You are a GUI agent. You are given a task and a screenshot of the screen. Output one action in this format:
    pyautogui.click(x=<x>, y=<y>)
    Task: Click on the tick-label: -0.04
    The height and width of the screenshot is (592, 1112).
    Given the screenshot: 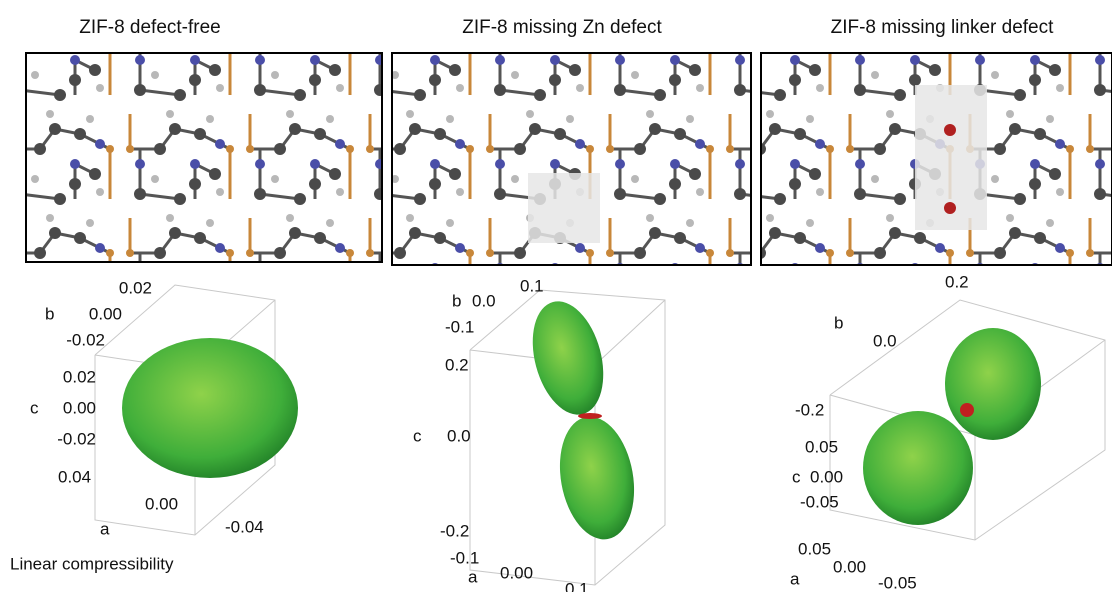 What is the action you would take?
    pyautogui.click(x=244, y=526)
    